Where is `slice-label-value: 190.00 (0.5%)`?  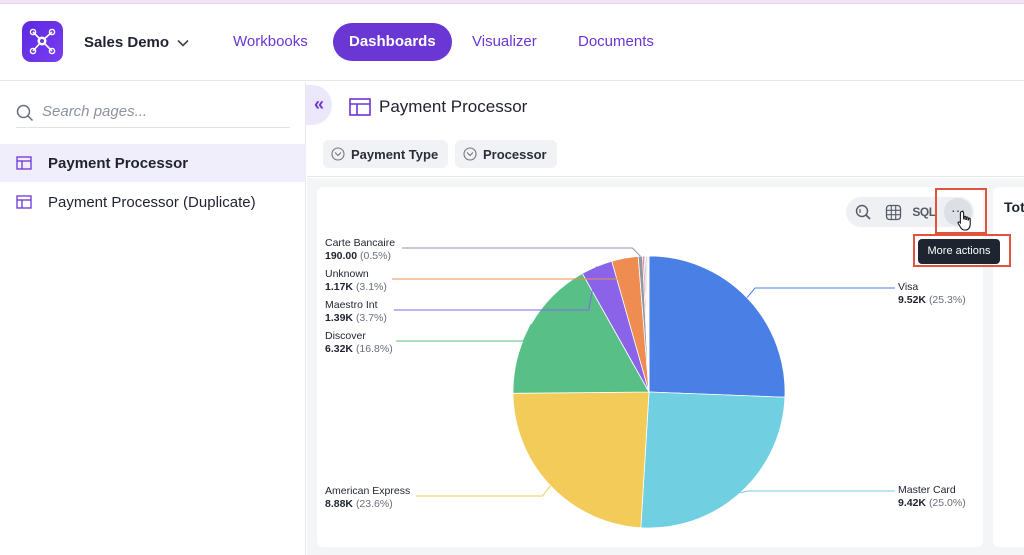 slice-label-value: 190.00 (0.5%) is located at coordinates (358, 256).